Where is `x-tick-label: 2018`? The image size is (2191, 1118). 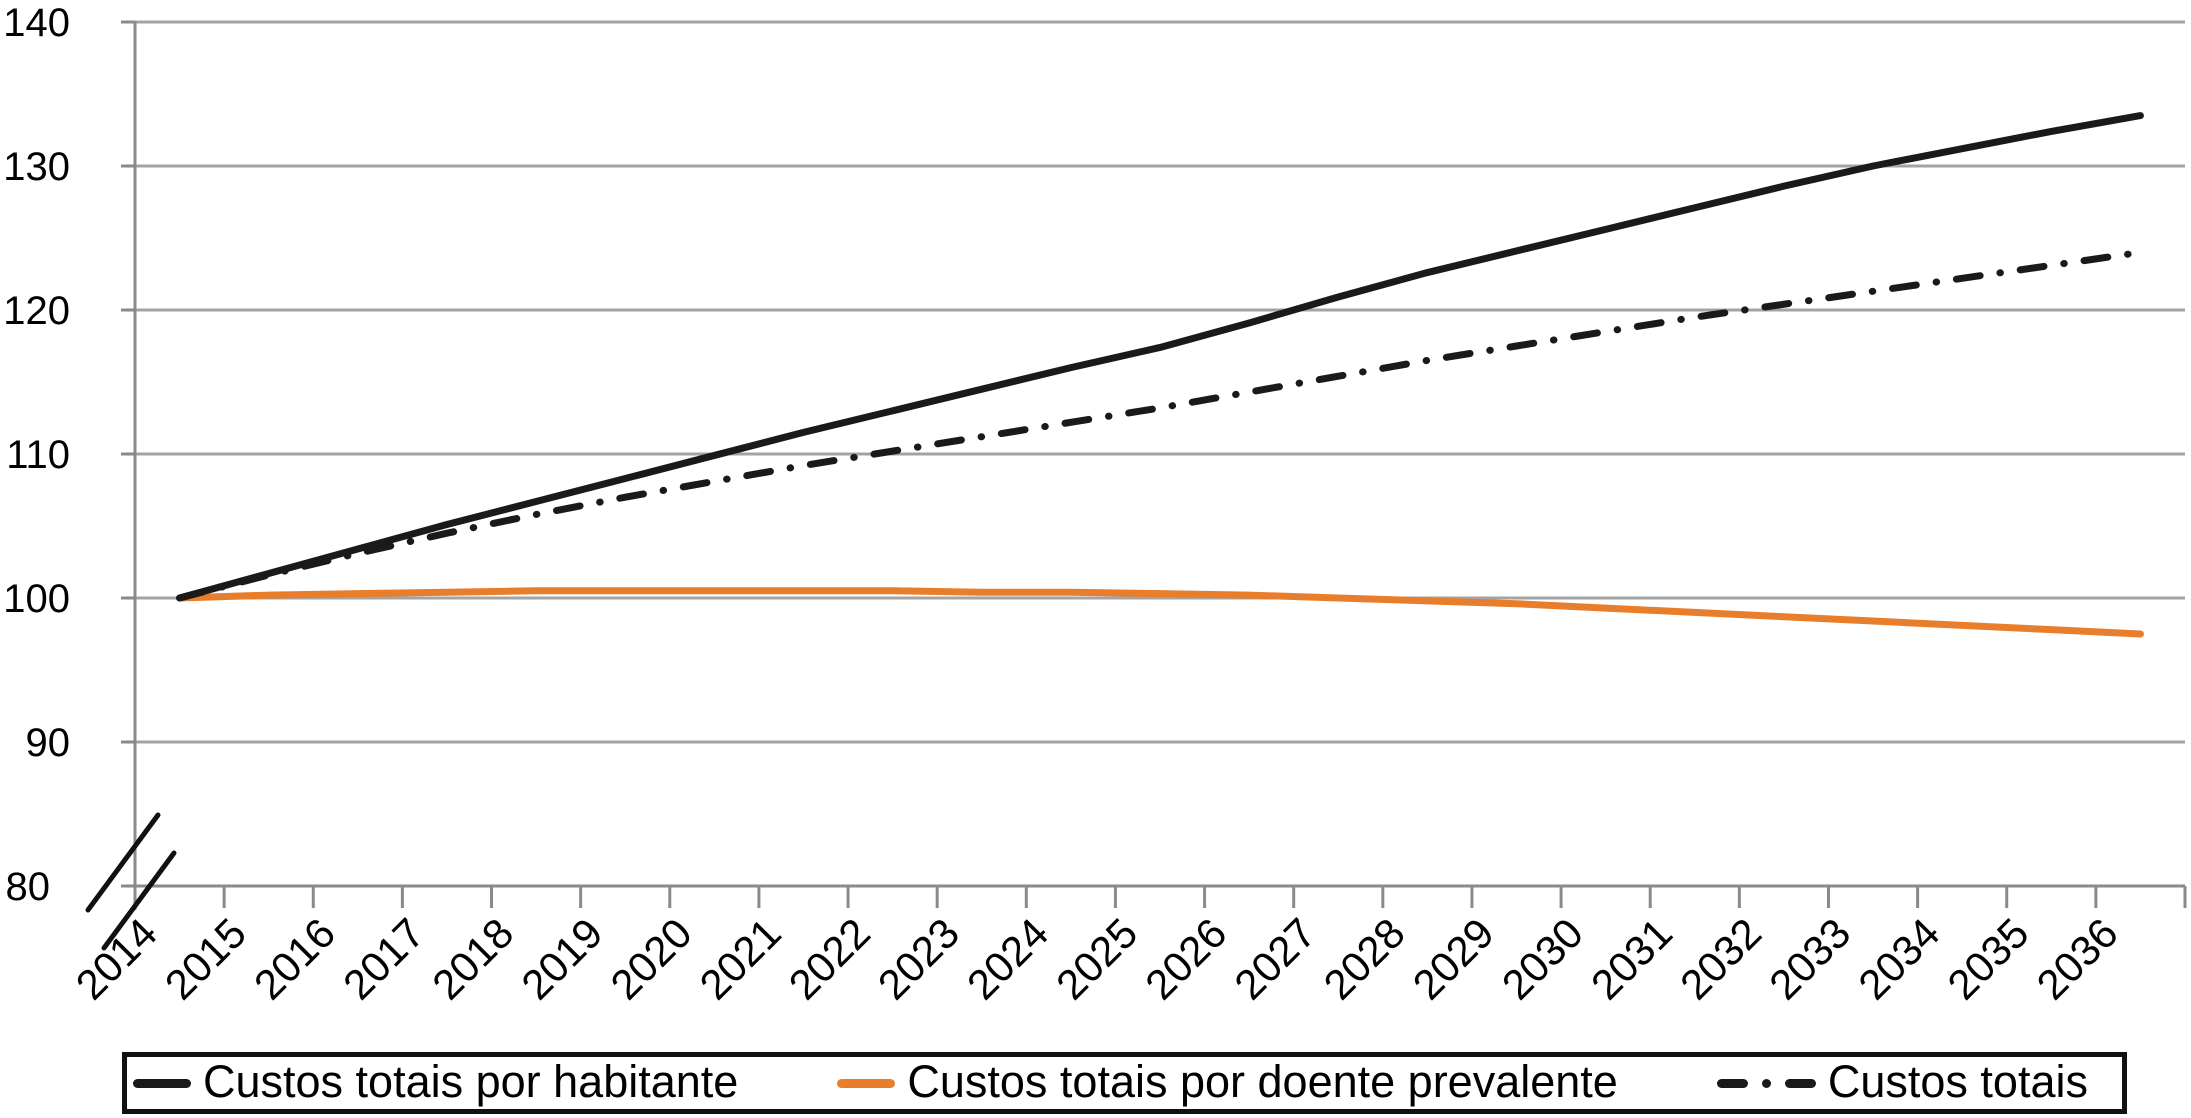 x-tick-label: 2018 is located at coordinates (472, 958).